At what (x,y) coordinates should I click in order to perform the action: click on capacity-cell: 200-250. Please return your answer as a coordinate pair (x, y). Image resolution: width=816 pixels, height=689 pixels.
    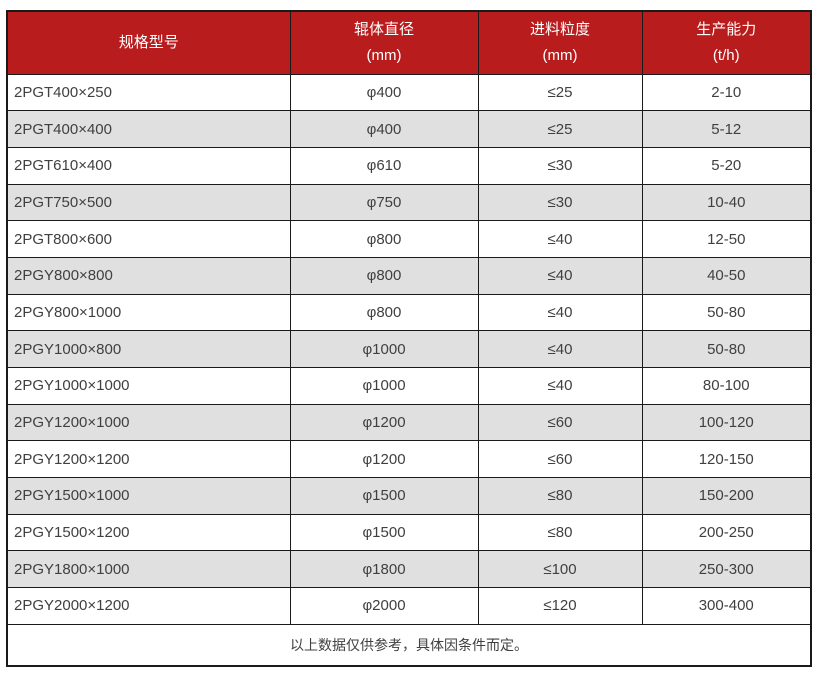
    Looking at the image, I should click on (726, 532).